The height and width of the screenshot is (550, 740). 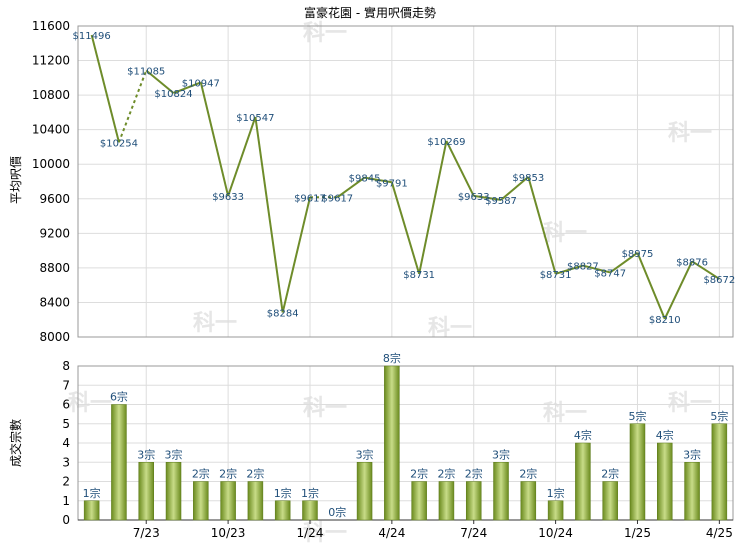 What do you see at coordinates (66, 520) in the screenshot?
I see `volume-y-tick-0: 0` at bounding box center [66, 520].